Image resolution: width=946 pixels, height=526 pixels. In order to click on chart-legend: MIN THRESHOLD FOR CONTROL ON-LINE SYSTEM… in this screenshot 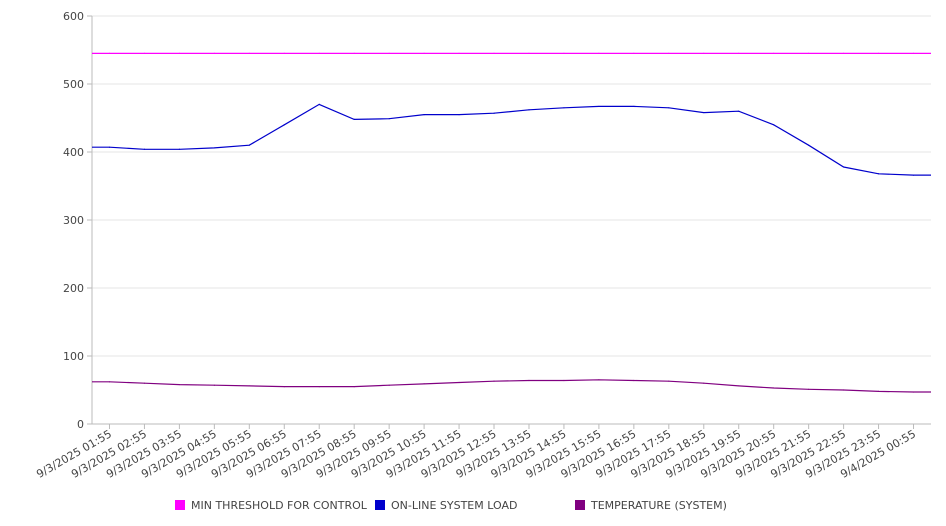, I will do `click(473, 506)`.